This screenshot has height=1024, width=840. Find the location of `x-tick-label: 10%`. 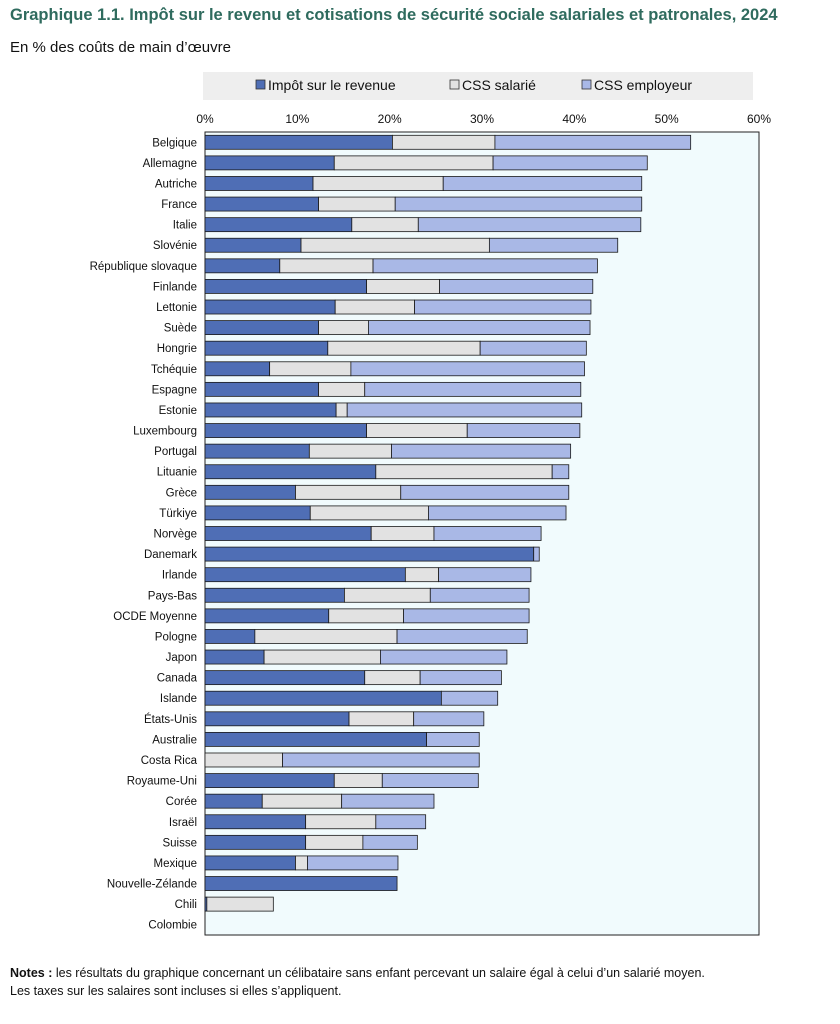

x-tick-label: 10% is located at coordinates (297, 119).